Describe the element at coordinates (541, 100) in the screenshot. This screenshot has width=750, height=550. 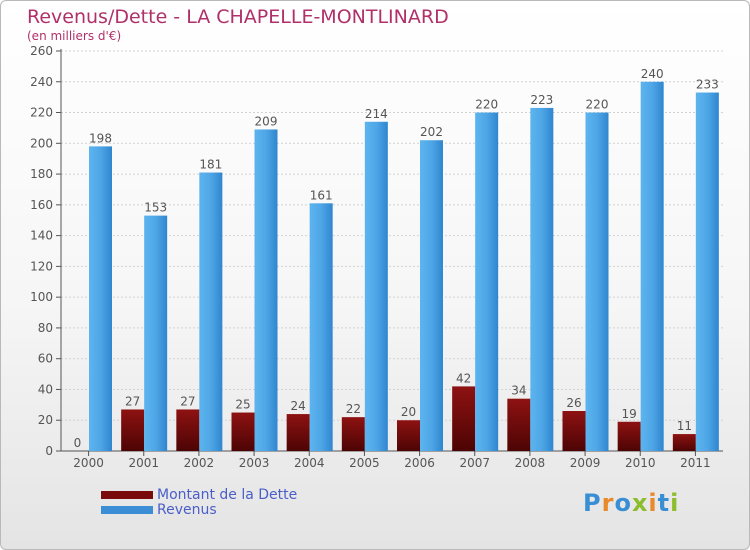
I see `data-label-revenus: 223` at that location.